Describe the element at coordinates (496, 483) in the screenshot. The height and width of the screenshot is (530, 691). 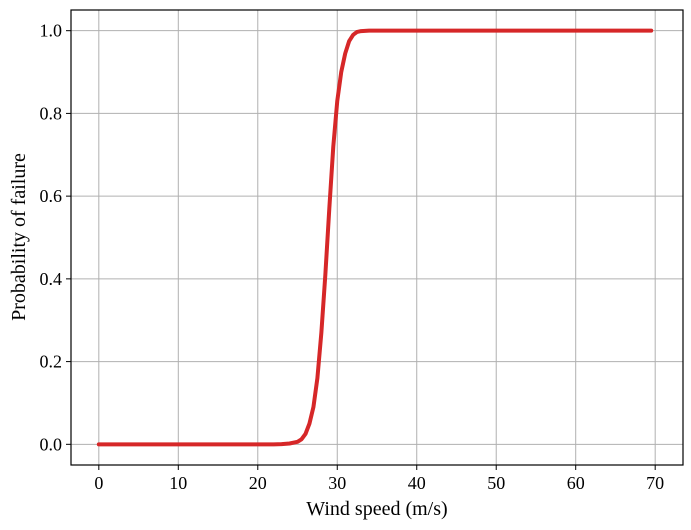
I see `x-tick-label: 50` at that location.